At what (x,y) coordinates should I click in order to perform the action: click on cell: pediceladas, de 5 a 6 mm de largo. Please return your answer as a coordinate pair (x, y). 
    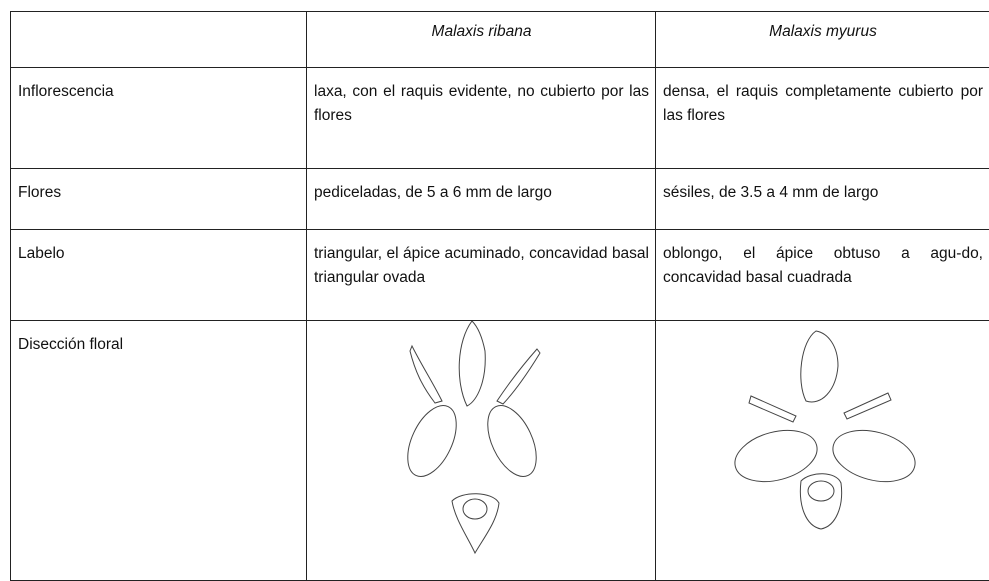
    Looking at the image, I should click on (481, 199).